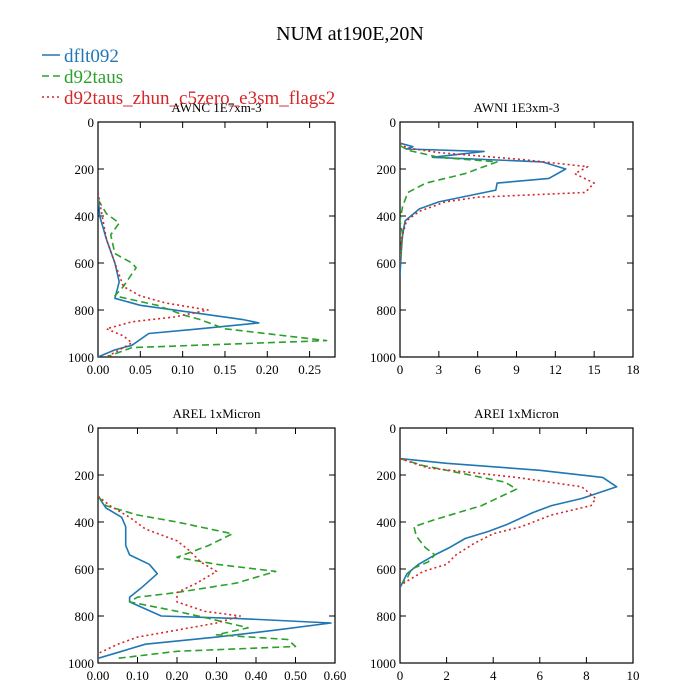  What do you see at coordinates (446, 675) in the screenshot?
I see `x-tick-label: 2` at bounding box center [446, 675].